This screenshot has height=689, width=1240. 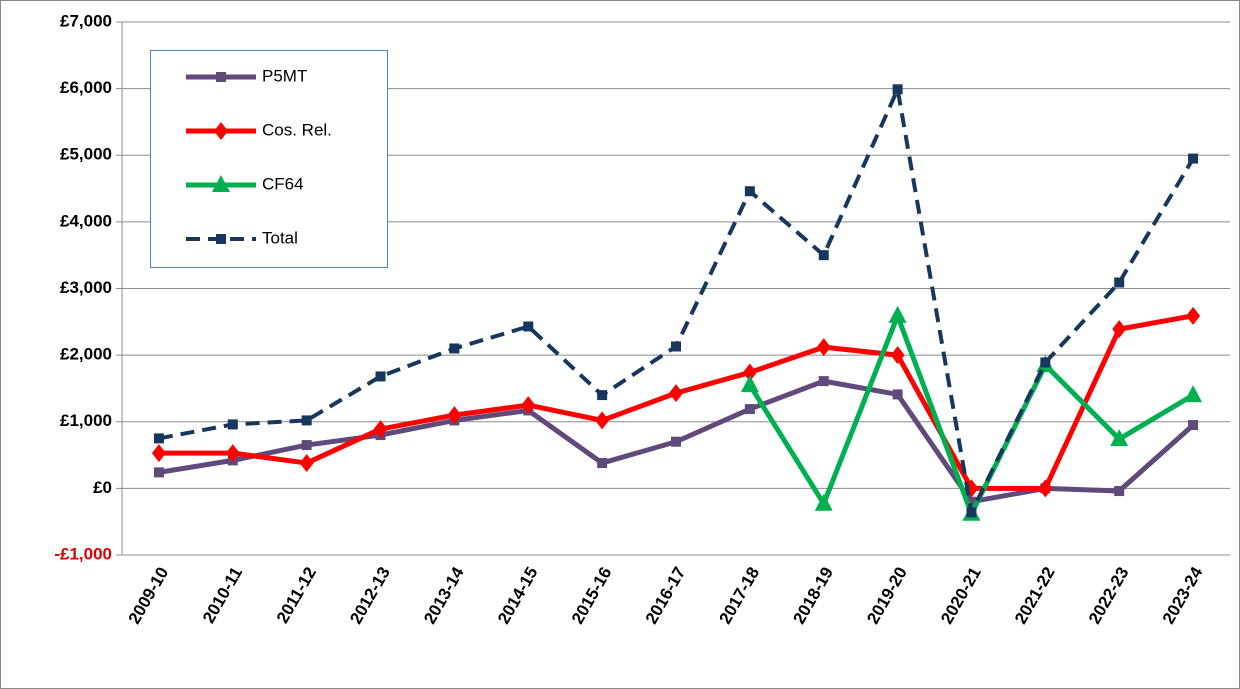 I want to click on y-tick-label: £5,000, so click(x=86, y=154).